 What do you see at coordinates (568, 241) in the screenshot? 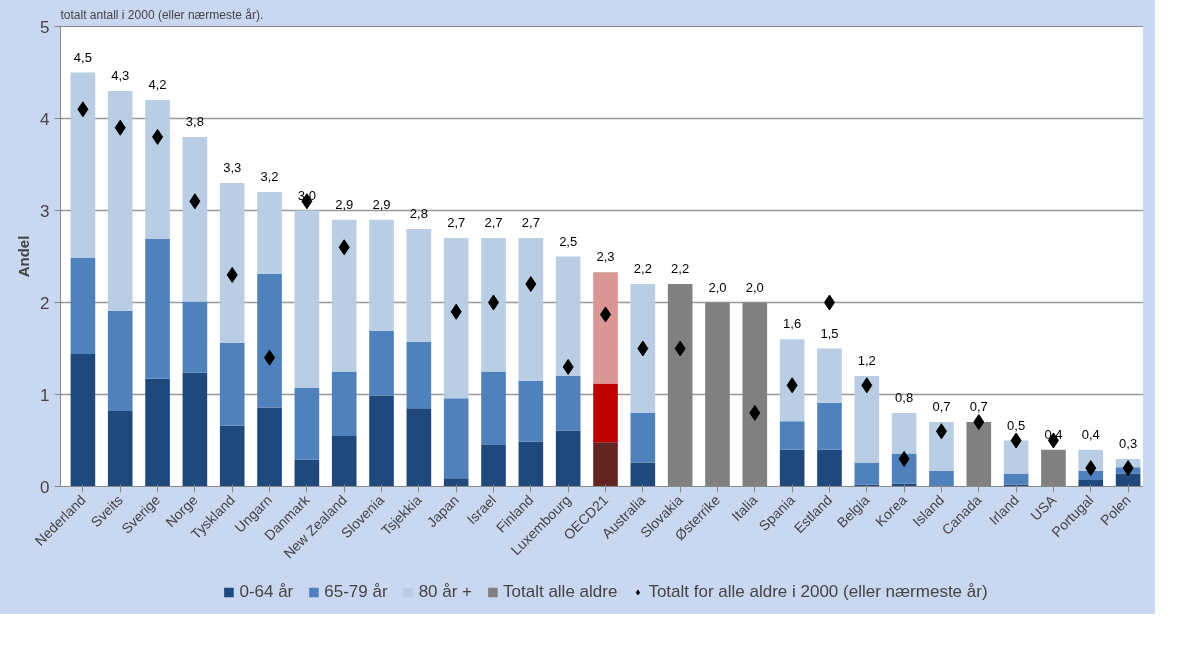
I see `total-label: 2,5` at bounding box center [568, 241].